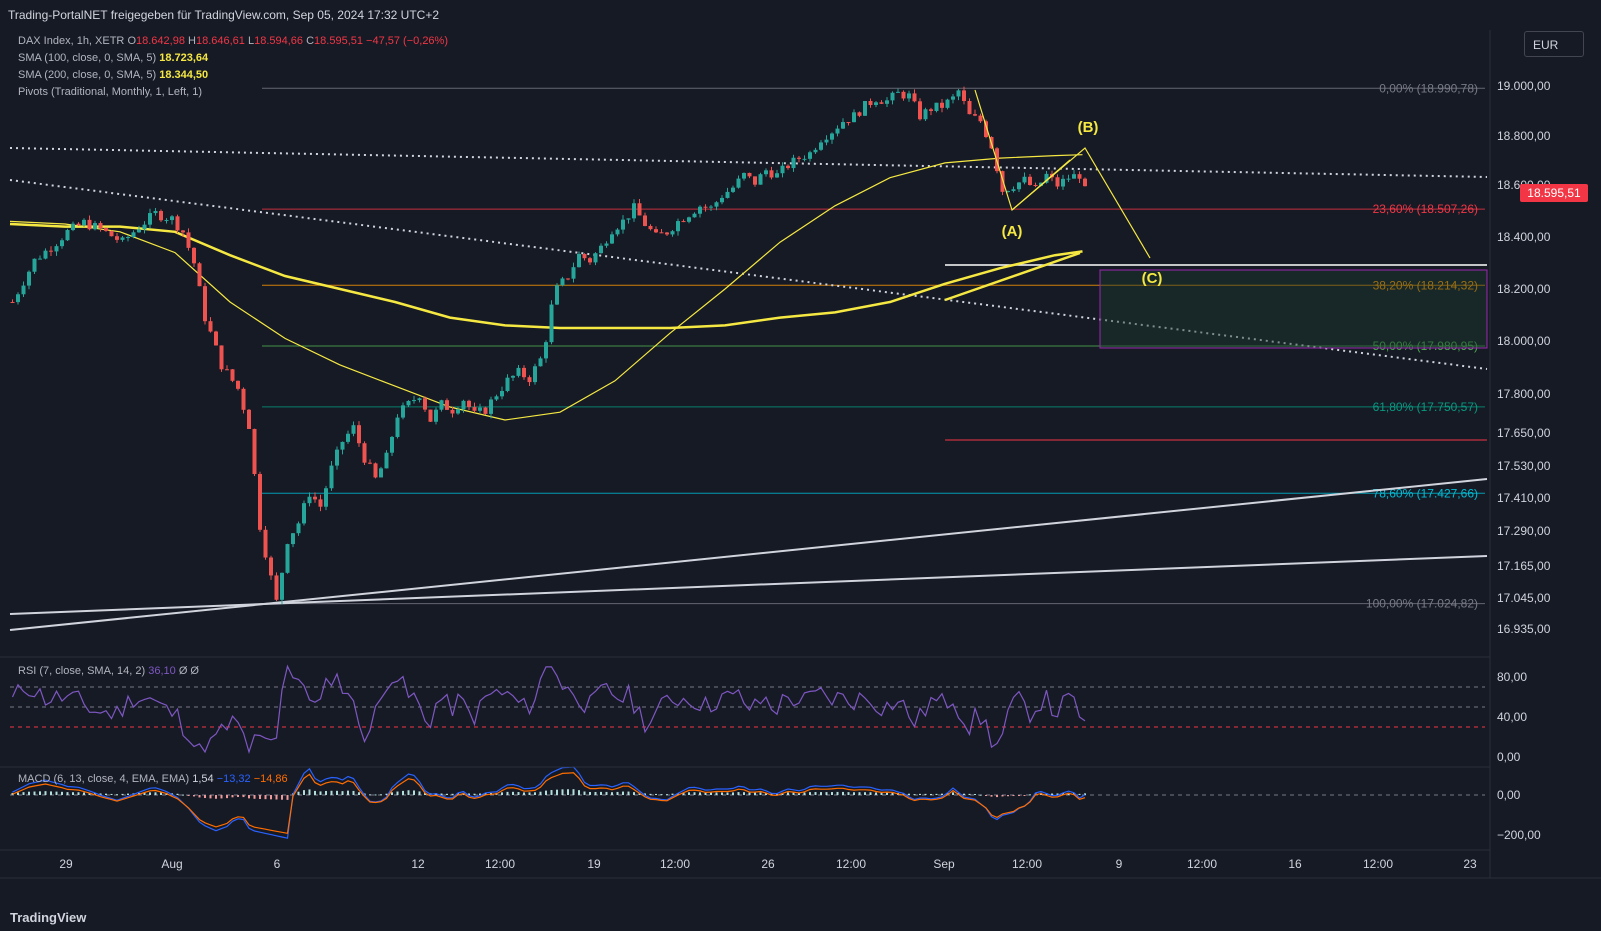 The width and height of the screenshot is (1601, 931). Describe the element at coordinates (1524, 566) in the screenshot. I see `y-tick-label: 17.165,00` at that location.